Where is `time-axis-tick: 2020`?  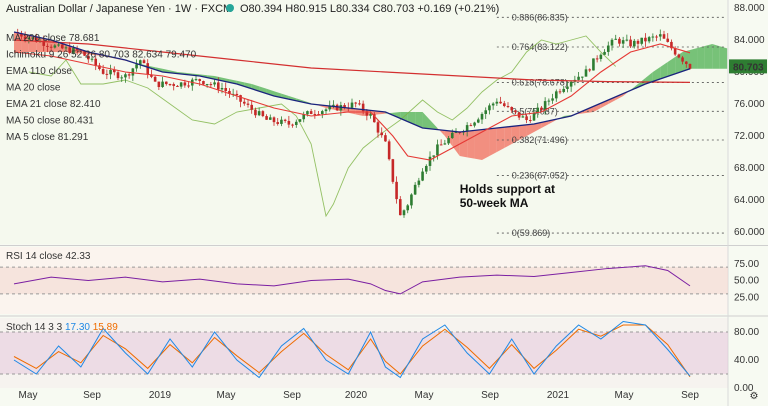 time-axis-tick: 2020 is located at coordinates (356, 395).